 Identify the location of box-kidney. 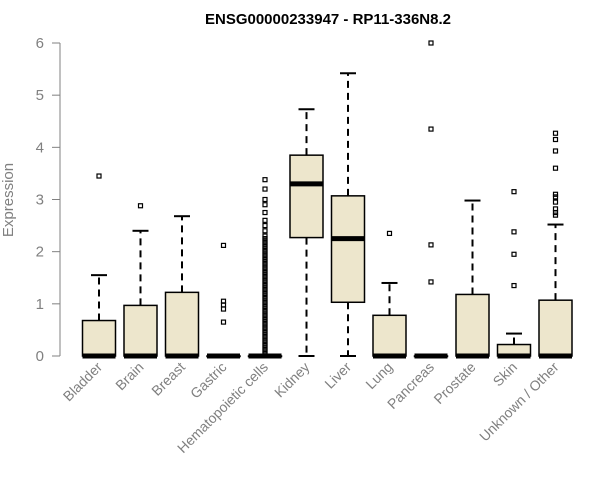
(306, 232).